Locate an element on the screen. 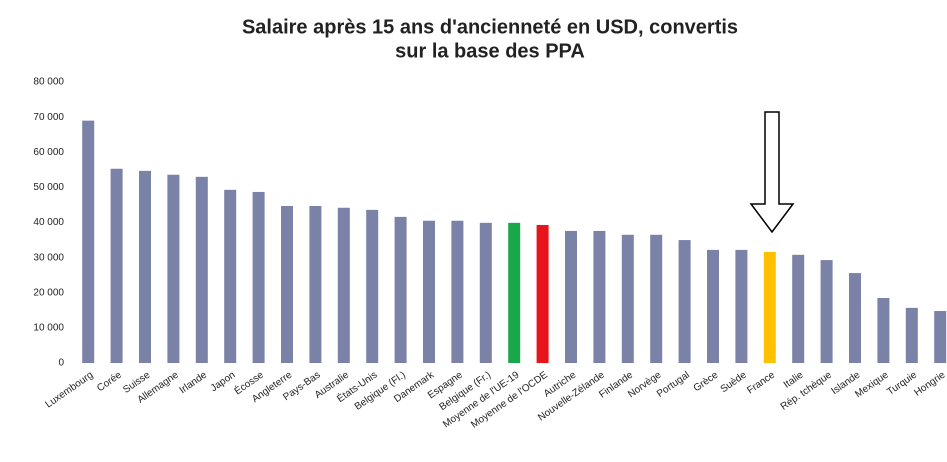 This screenshot has width=947, height=462. arrow is located at coordinates (772, 172).